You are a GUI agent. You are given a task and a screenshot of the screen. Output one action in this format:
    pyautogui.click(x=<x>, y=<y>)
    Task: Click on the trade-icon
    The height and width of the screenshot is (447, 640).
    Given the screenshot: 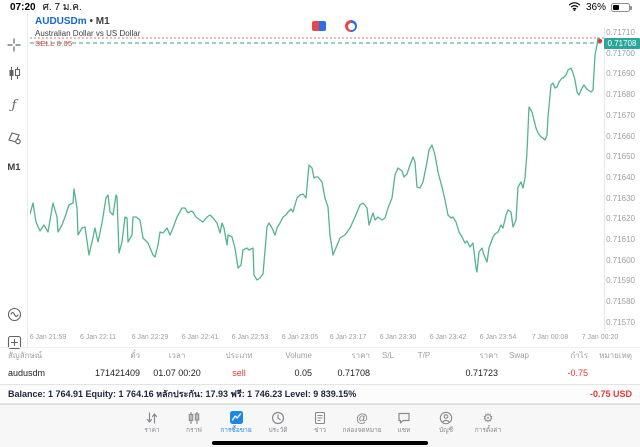 What is the action you would take?
    pyautogui.click(x=236, y=417)
    